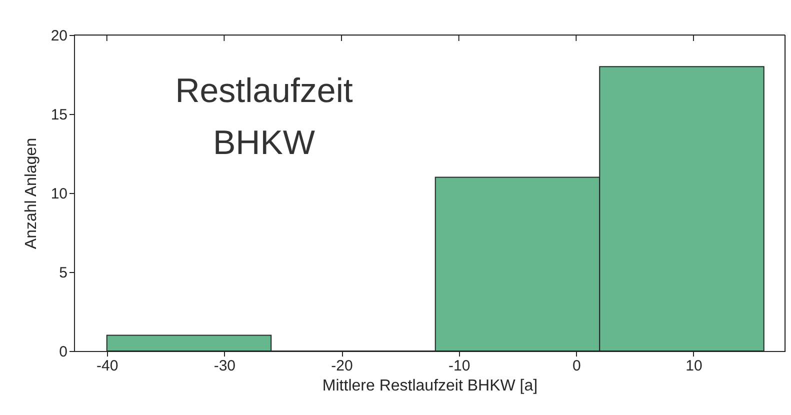 The width and height of the screenshot is (791, 415). What do you see at coordinates (63, 352) in the screenshot?
I see `y-tick-label: 0` at bounding box center [63, 352].